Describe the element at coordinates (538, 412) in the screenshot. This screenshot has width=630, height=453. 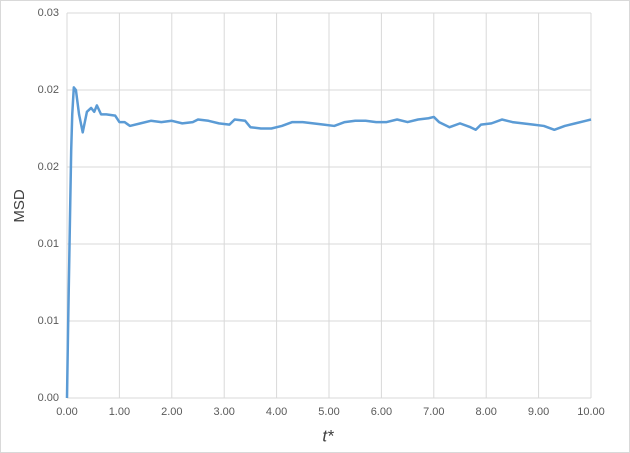
I see `x-tick-label: 9.00` at that location.